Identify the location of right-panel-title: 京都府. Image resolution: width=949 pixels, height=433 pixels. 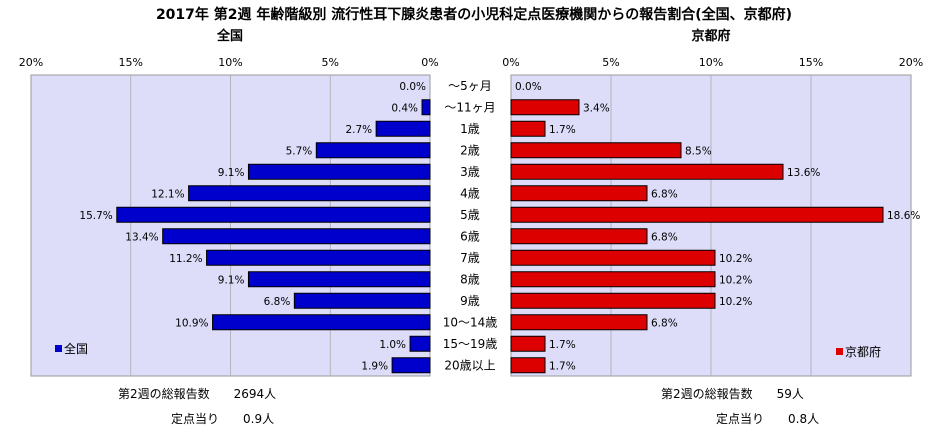
(710, 36).